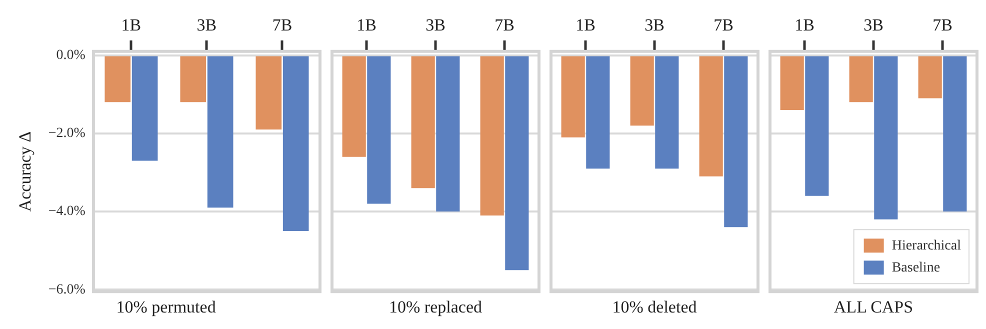 This screenshot has width=986, height=329. I want to click on x-axis-title: 10% replaced, so click(435, 306).